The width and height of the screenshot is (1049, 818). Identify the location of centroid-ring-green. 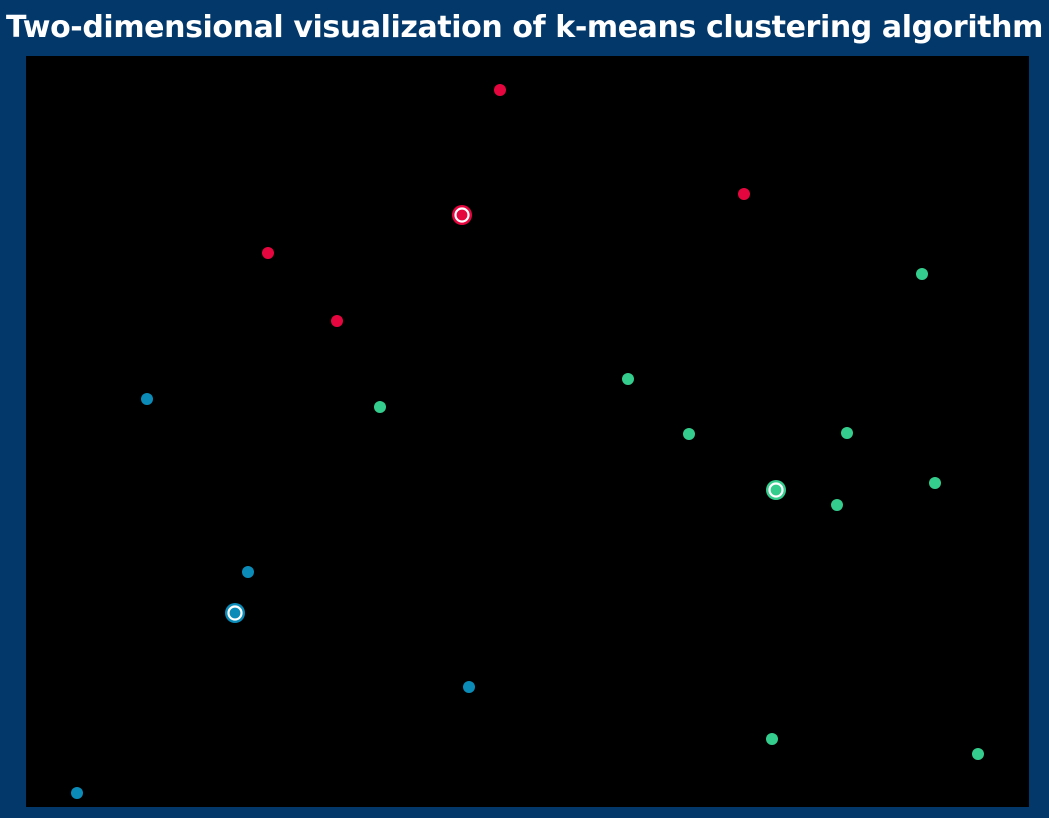
(776, 490).